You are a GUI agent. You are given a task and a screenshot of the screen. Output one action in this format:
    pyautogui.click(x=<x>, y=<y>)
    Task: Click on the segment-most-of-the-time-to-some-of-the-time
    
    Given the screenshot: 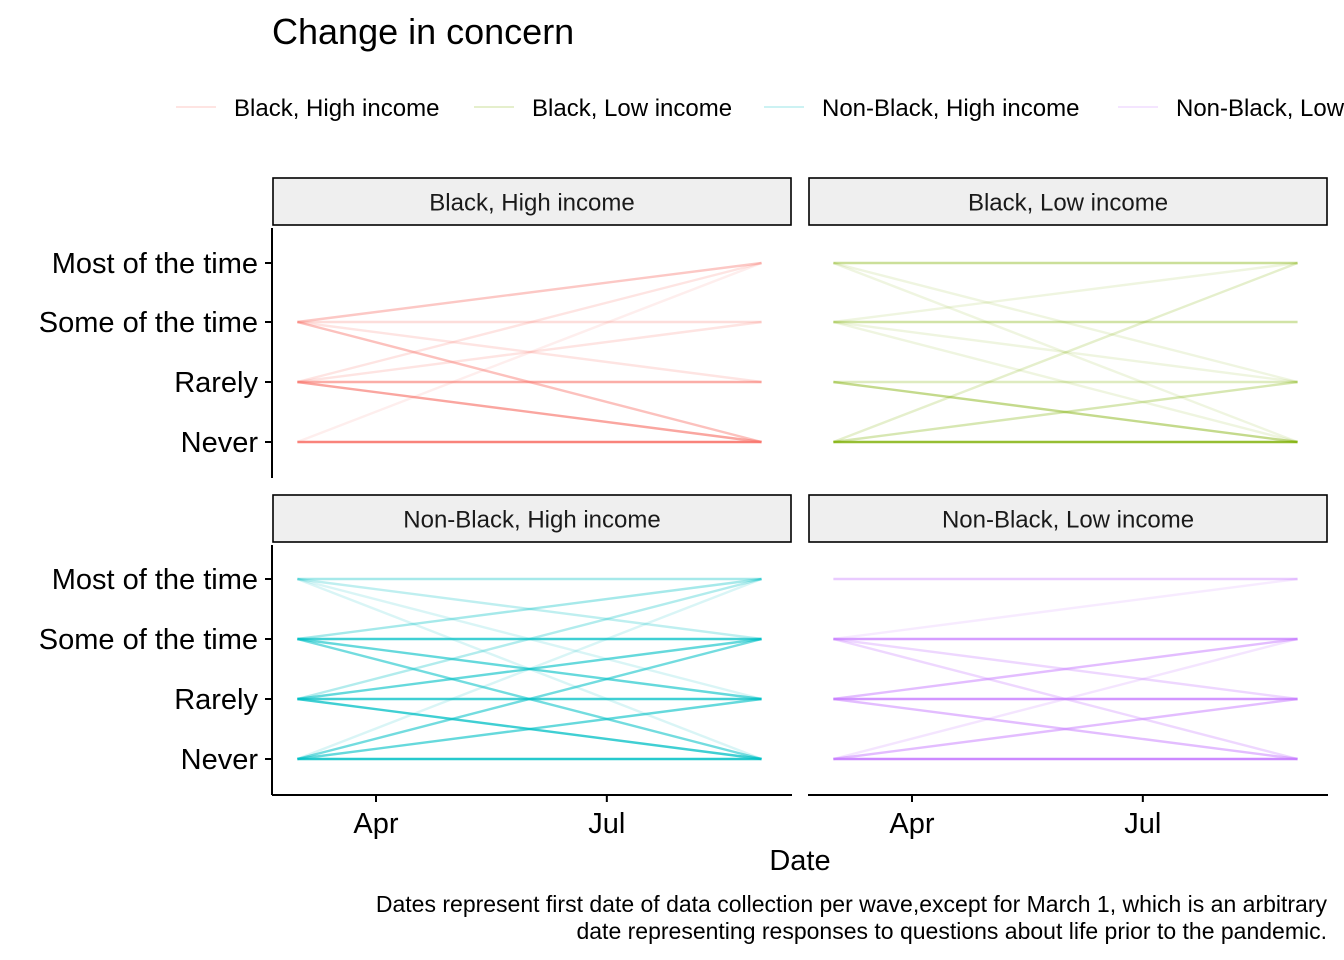 What is the action you would take?
    pyautogui.click(x=529, y=609)
    